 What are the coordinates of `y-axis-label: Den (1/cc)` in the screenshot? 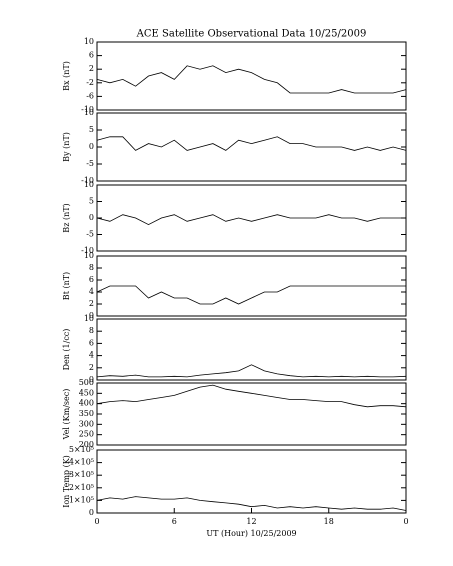 It's located at (66, 350).